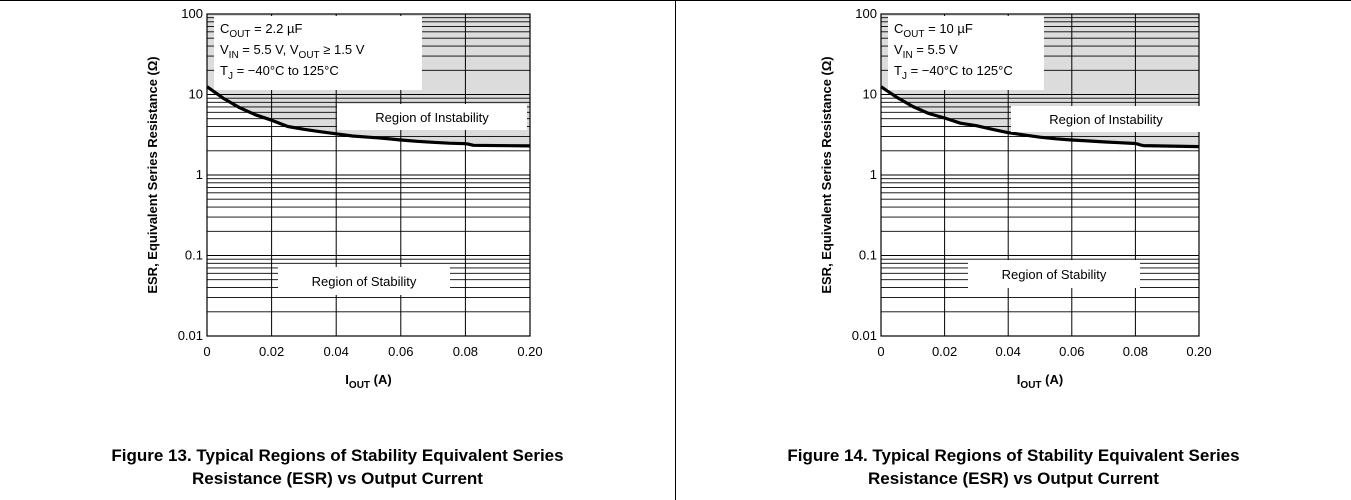  I want to click on chart-1-condition-2: TJ = −40°C to 125°C, so click(953, 72).